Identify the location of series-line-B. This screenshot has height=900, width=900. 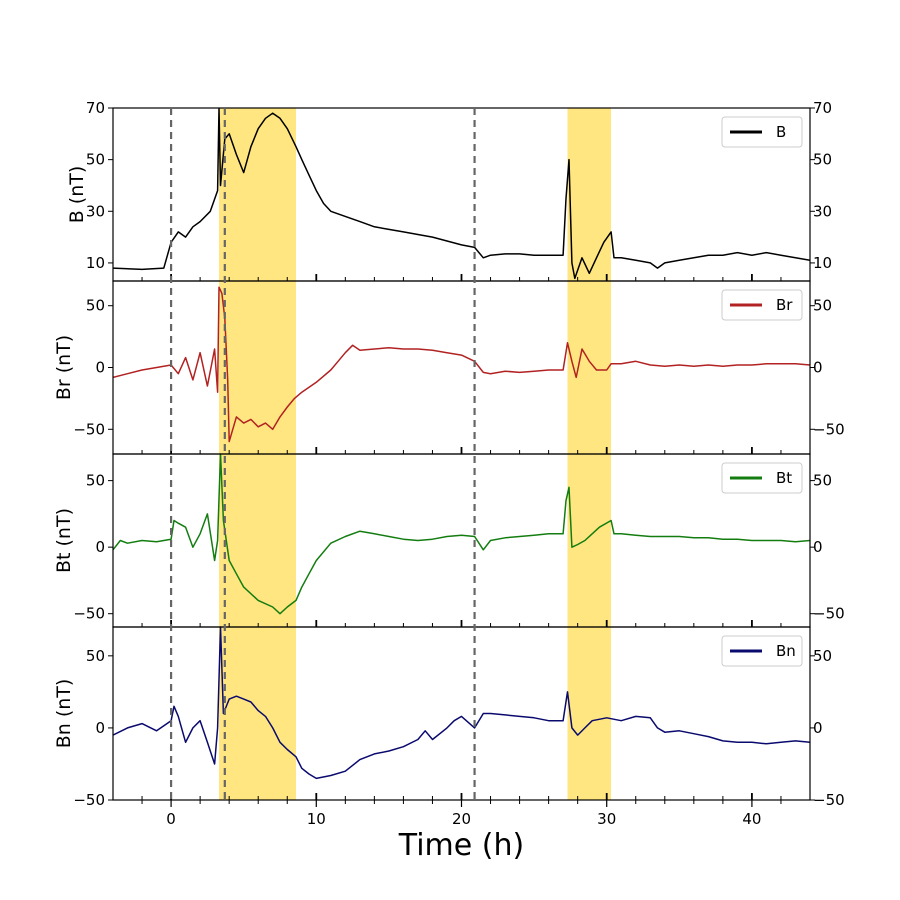
(461, 194).